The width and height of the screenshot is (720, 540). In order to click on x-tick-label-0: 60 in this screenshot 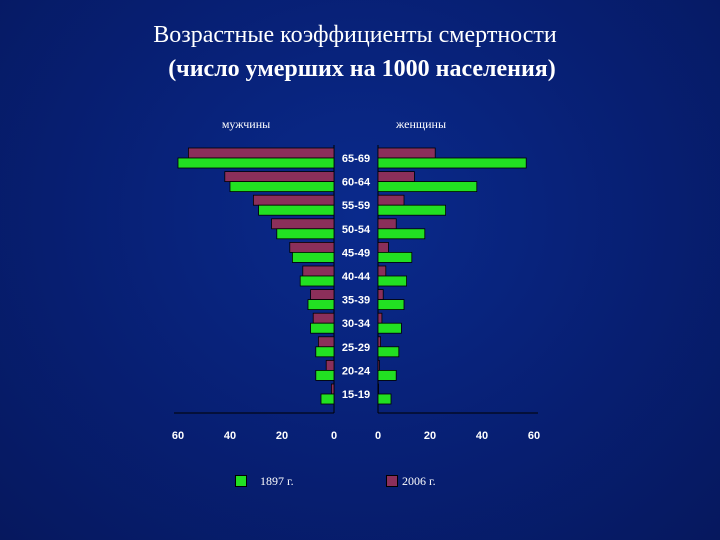, I will do `click(178, 436)`.